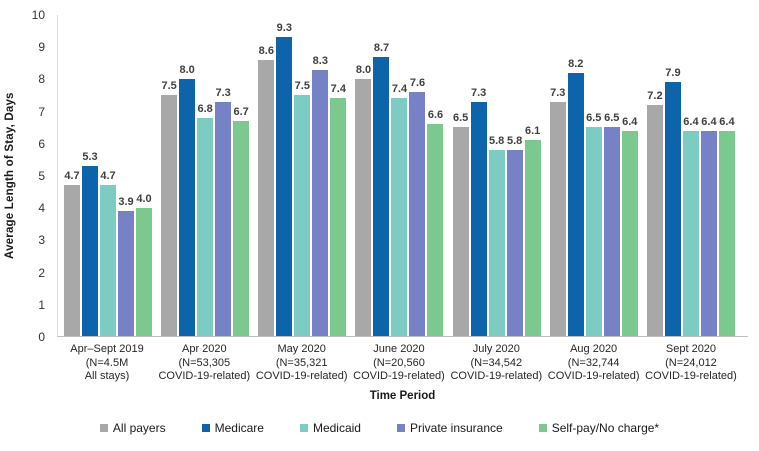 This screenshot has height=451, width=759. What do you see at coordinates (381, 189) in the screenshot?
I see `bar-slot: 8.7` at bounding box center [381, 189].